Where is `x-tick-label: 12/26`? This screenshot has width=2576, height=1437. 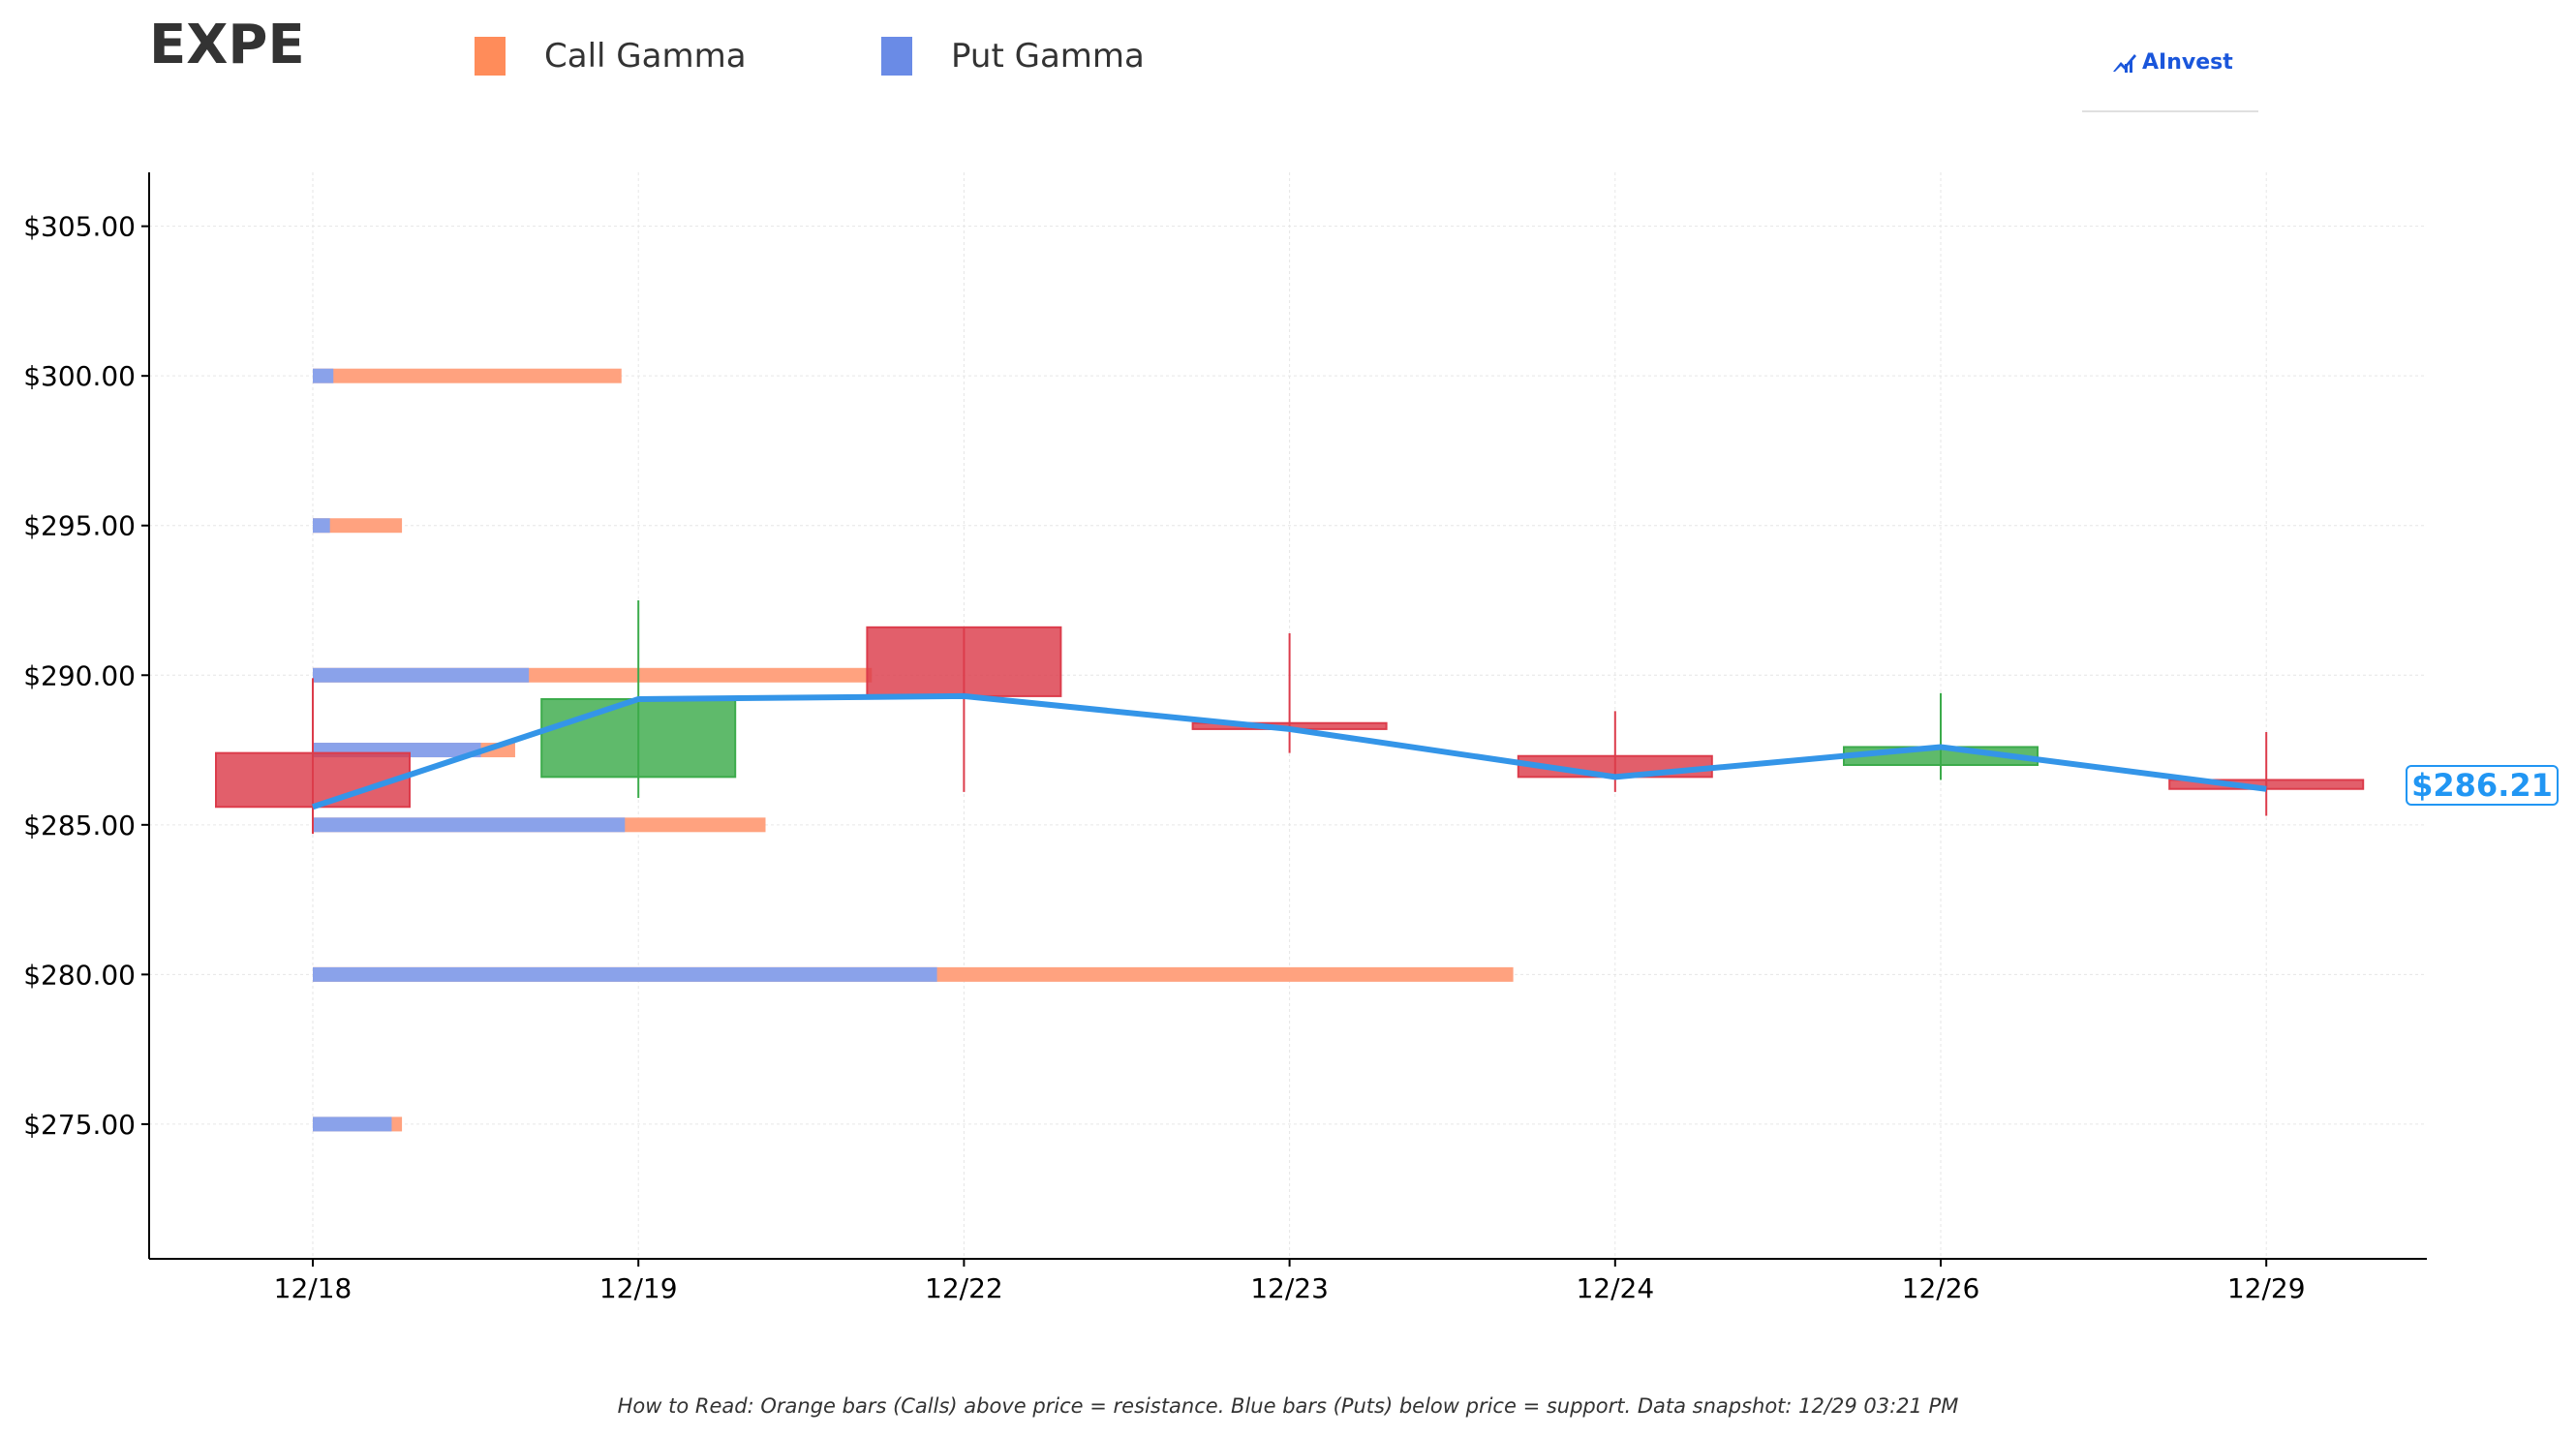
x-tick-label: 12/26 is located at coordinates (1941, 1288).